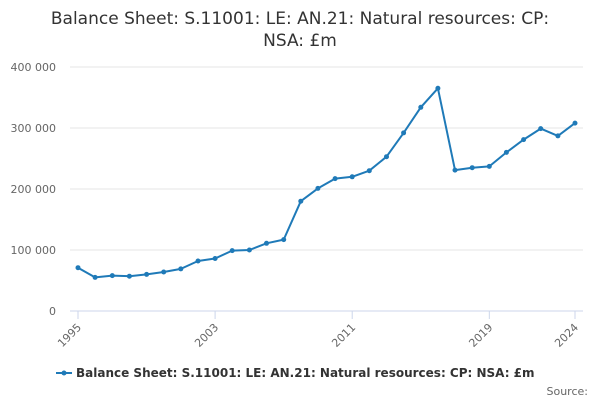 Image resolution: width=600 pixels, height=400 pixels. Describe the element at coordinates (206, 335) in the screenshot. I see `x-tick-label: 2003` at that location.